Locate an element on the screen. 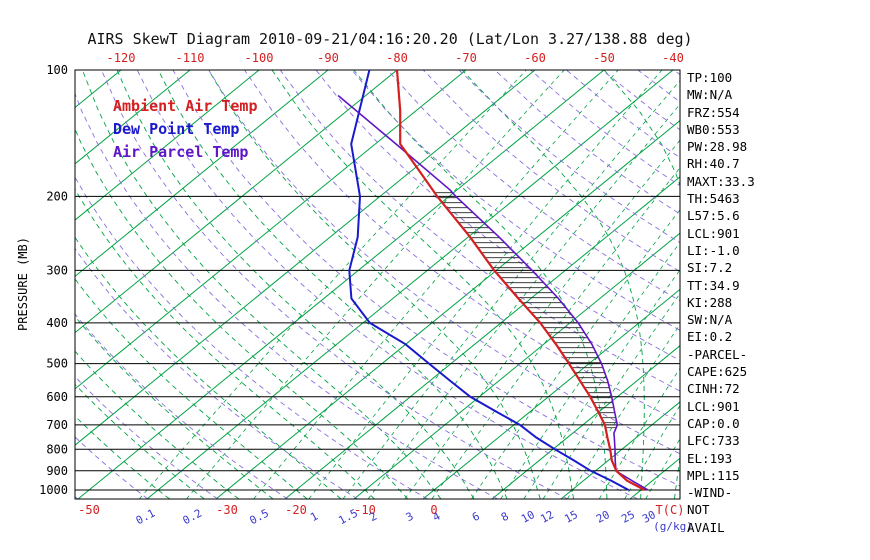 The image size is (870, 560). stat-line: -WIND- is located at coordinates (710, 493).